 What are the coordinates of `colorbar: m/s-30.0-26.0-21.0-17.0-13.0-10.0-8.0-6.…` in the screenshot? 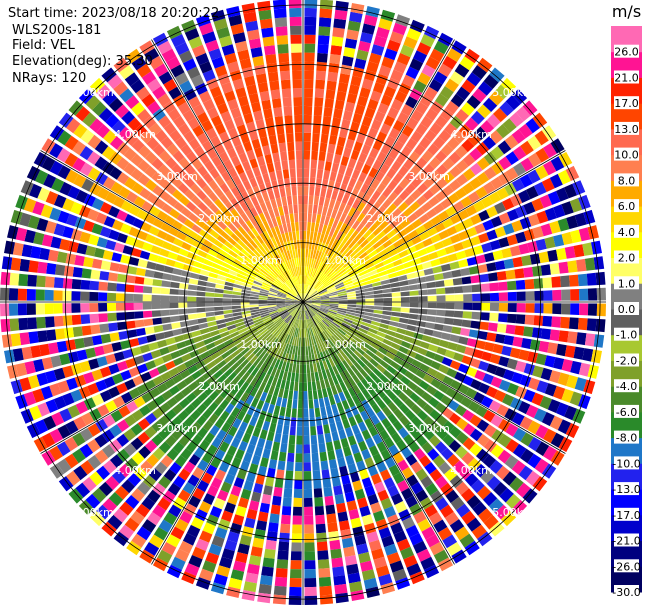 It's located at (626, 300).